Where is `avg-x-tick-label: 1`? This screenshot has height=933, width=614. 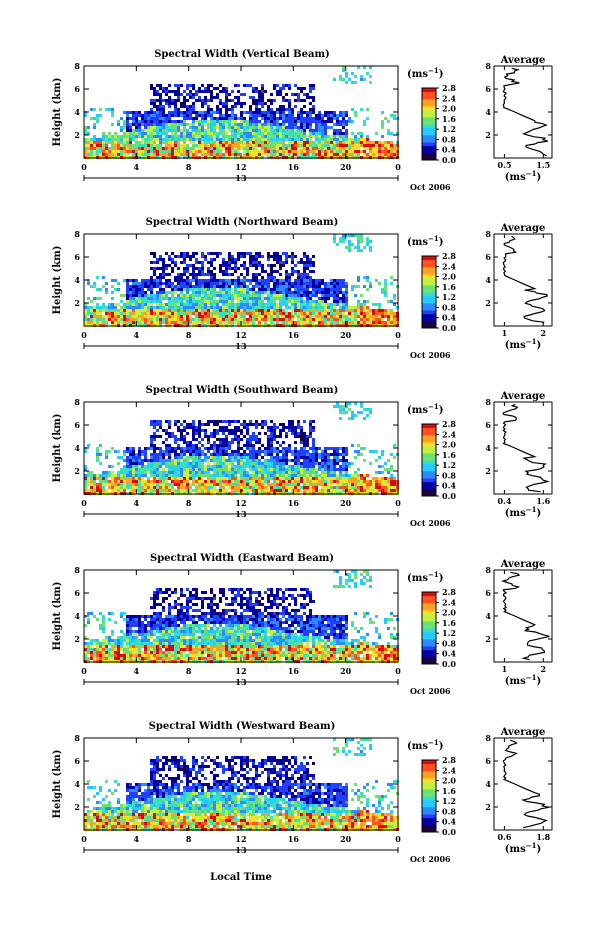 avg-x-tick-label: 1 is located at coordinates (505, 669).